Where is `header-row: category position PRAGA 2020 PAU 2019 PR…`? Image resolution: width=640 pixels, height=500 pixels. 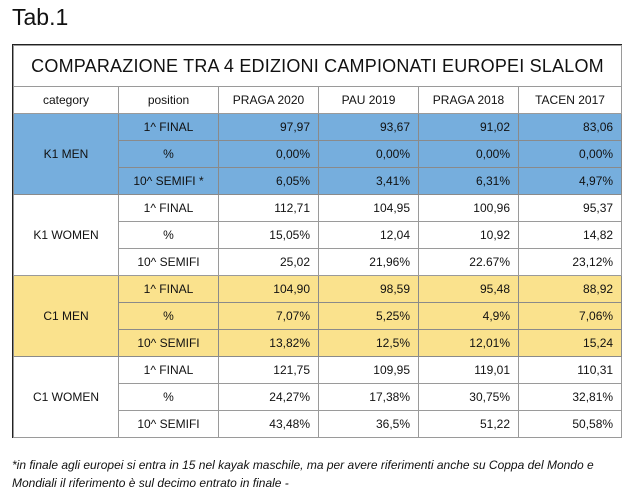 header-row: category position PRAGA 2020 PAU 2019 PR… is located at coordinates (318, 100).